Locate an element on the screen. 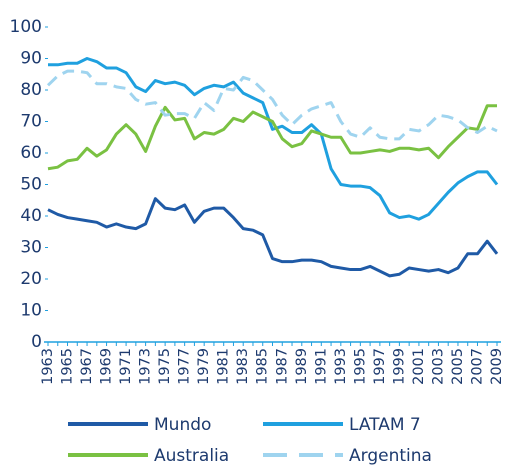 The height and width of the screenshot is (466, 510). x-tick-label: 1981 is located at coordinates (224, 366).